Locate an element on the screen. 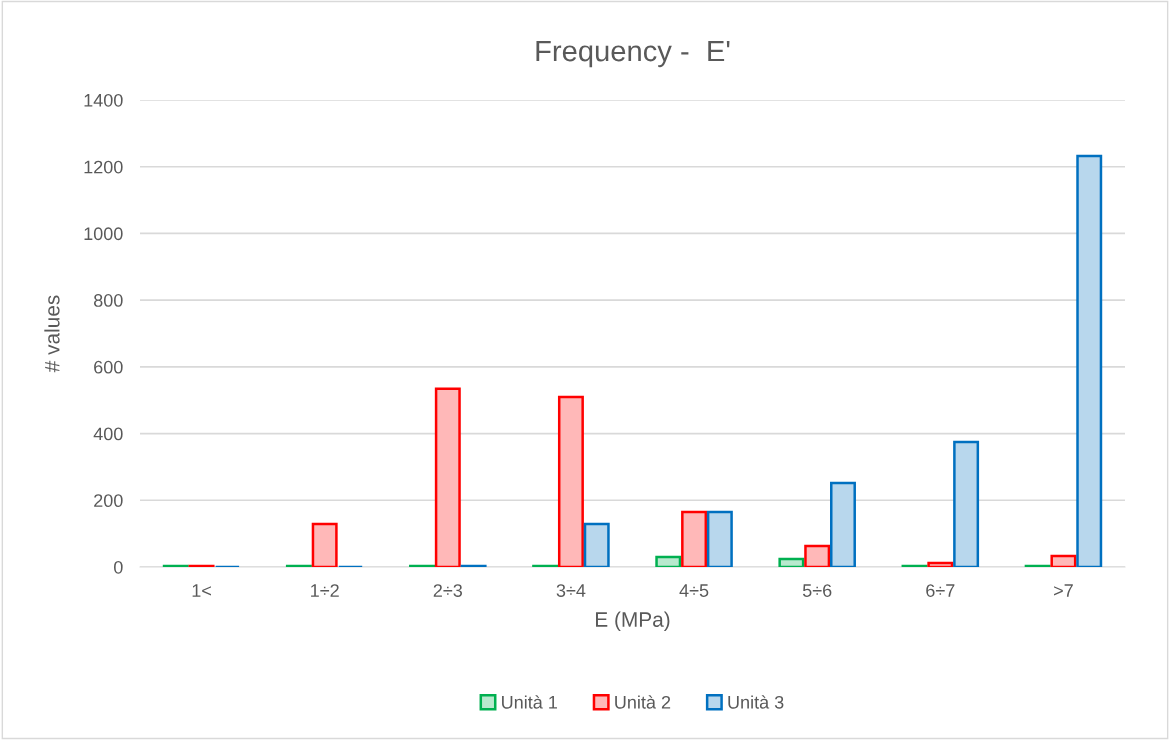 Image resolution: width=1170 pixels, height=740 pixels. y-tick-label: 200 is located at coordinates (108, 501).